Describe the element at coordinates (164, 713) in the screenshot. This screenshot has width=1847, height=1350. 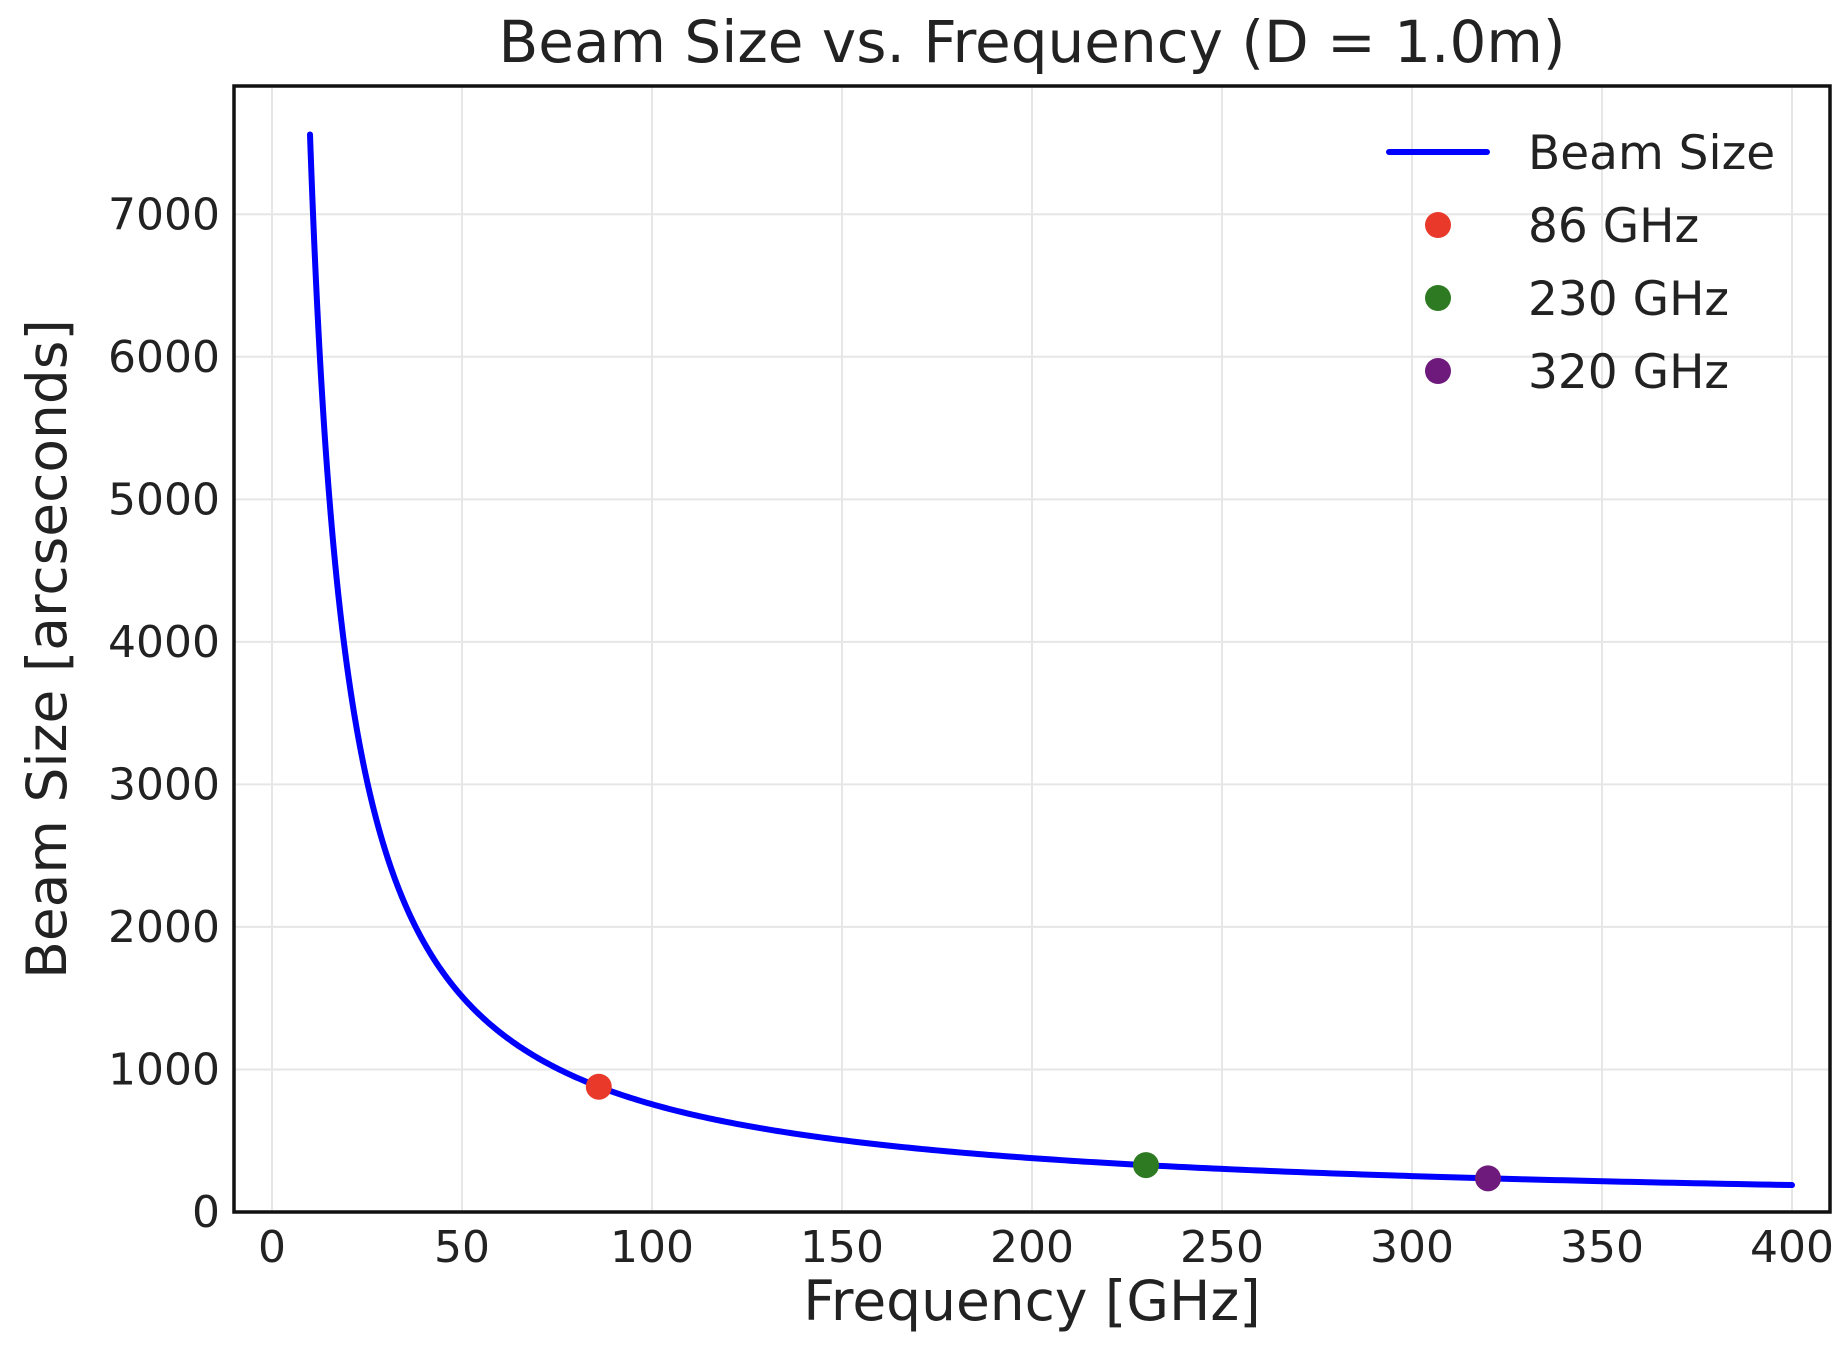
I see `y-axis: 0 1000 2000 3000 4000 5000 6000 7000` at that location.